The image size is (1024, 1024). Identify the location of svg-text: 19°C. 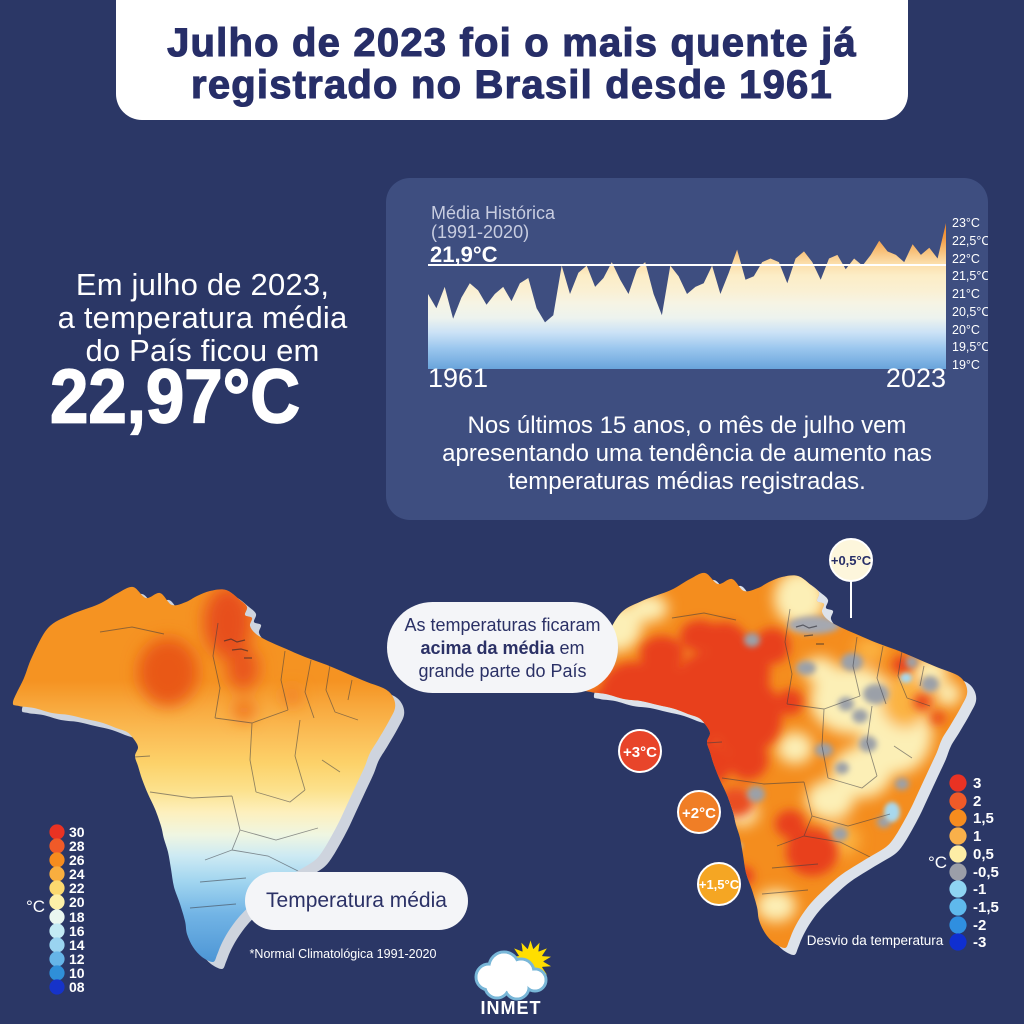
(966, 365).